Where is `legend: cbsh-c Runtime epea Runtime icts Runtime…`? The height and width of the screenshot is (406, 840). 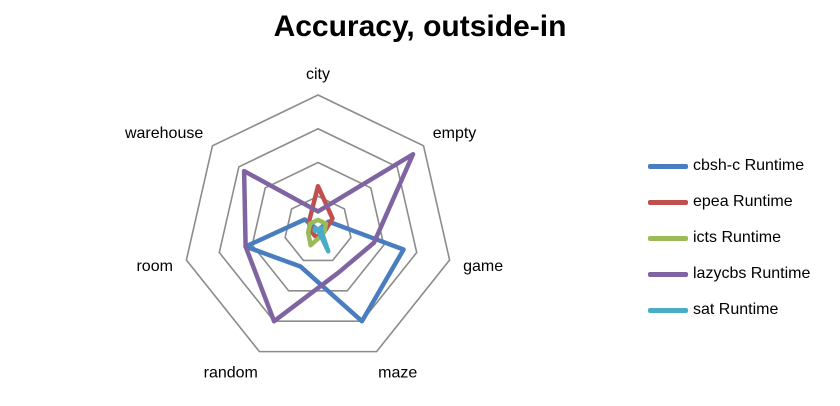 legend: cbsh-c Runtime epea Runtime icts Runtime… is located at coordinates (729, 238).